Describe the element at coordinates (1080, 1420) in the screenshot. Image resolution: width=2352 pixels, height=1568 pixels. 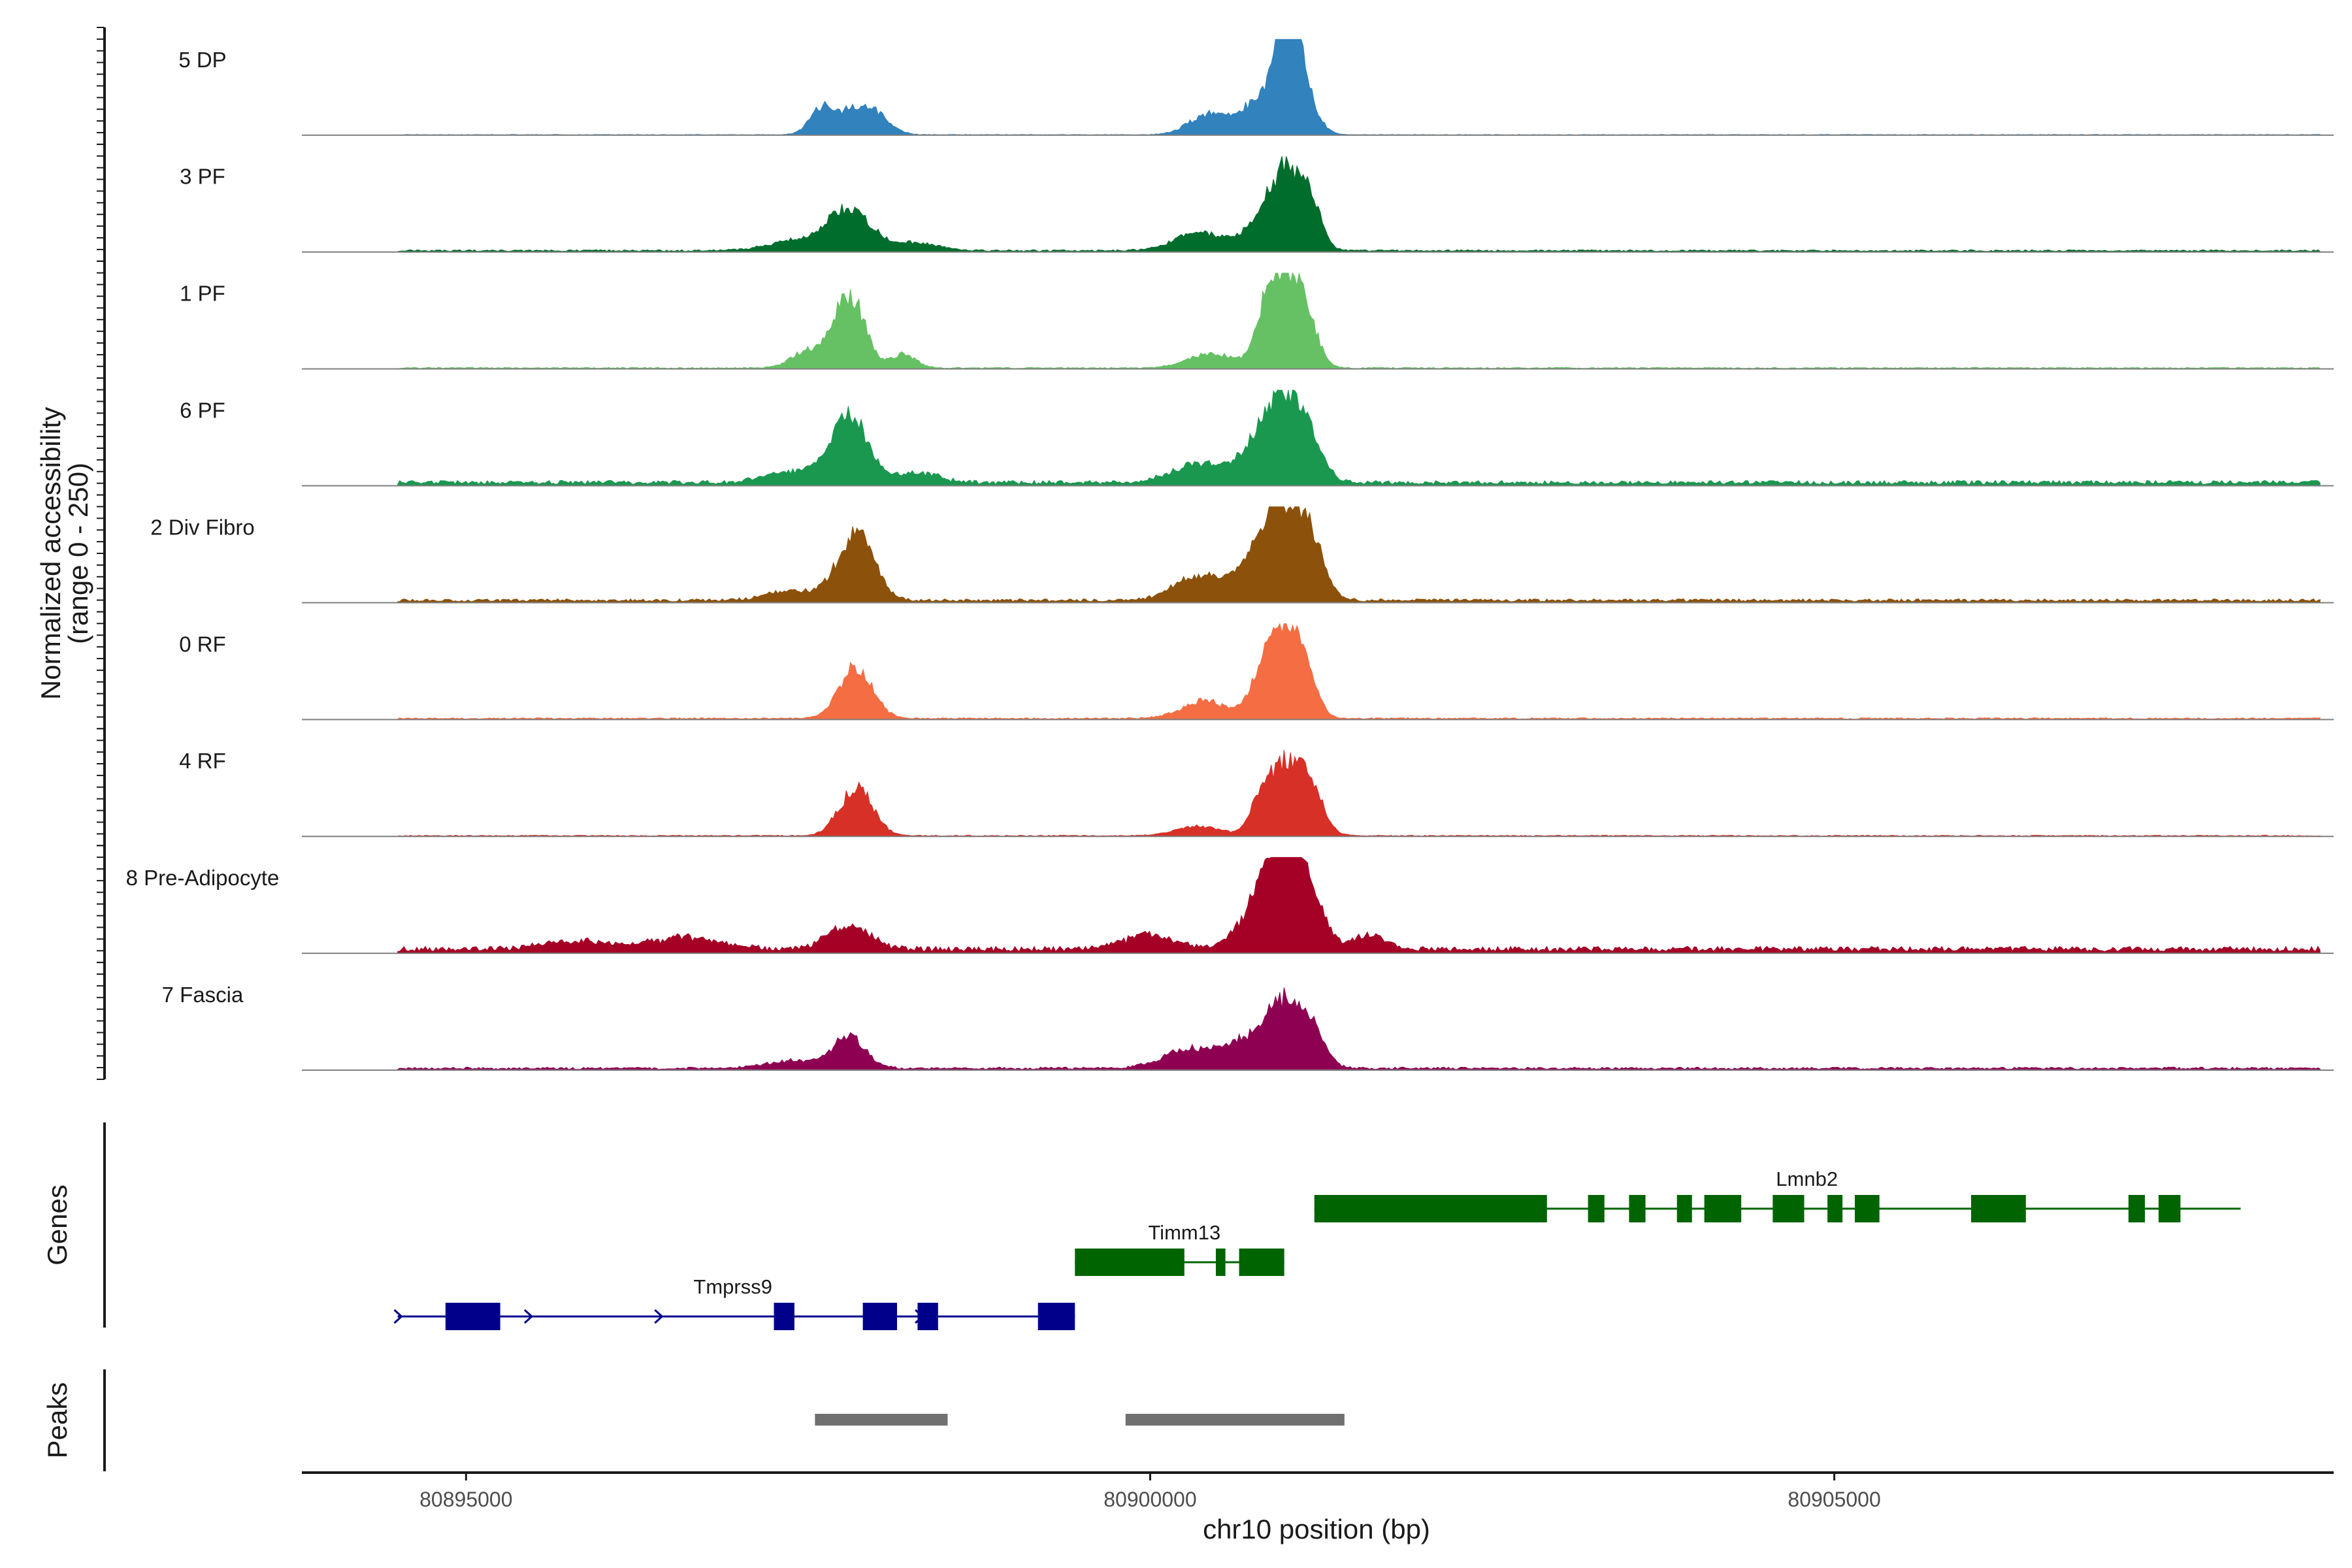
I see `peak-regions-track` at that location.